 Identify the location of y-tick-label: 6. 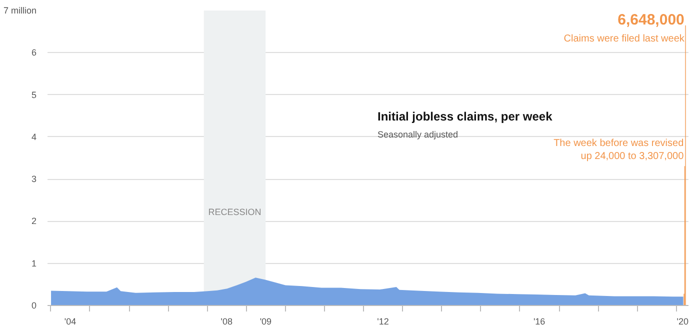
(34, 53).